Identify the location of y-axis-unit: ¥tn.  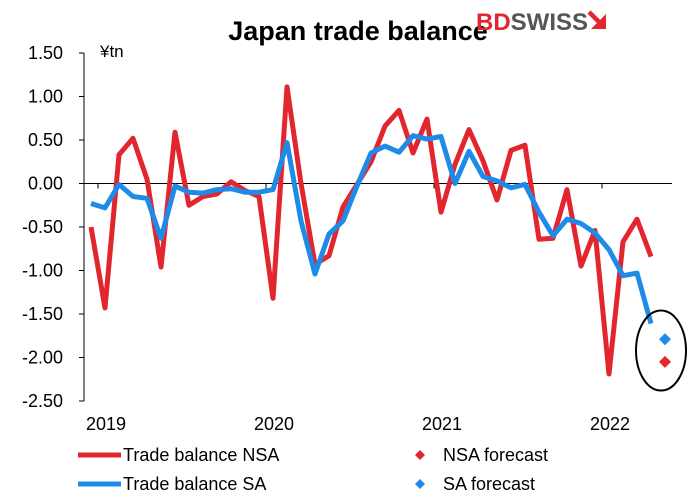
(111, 51).